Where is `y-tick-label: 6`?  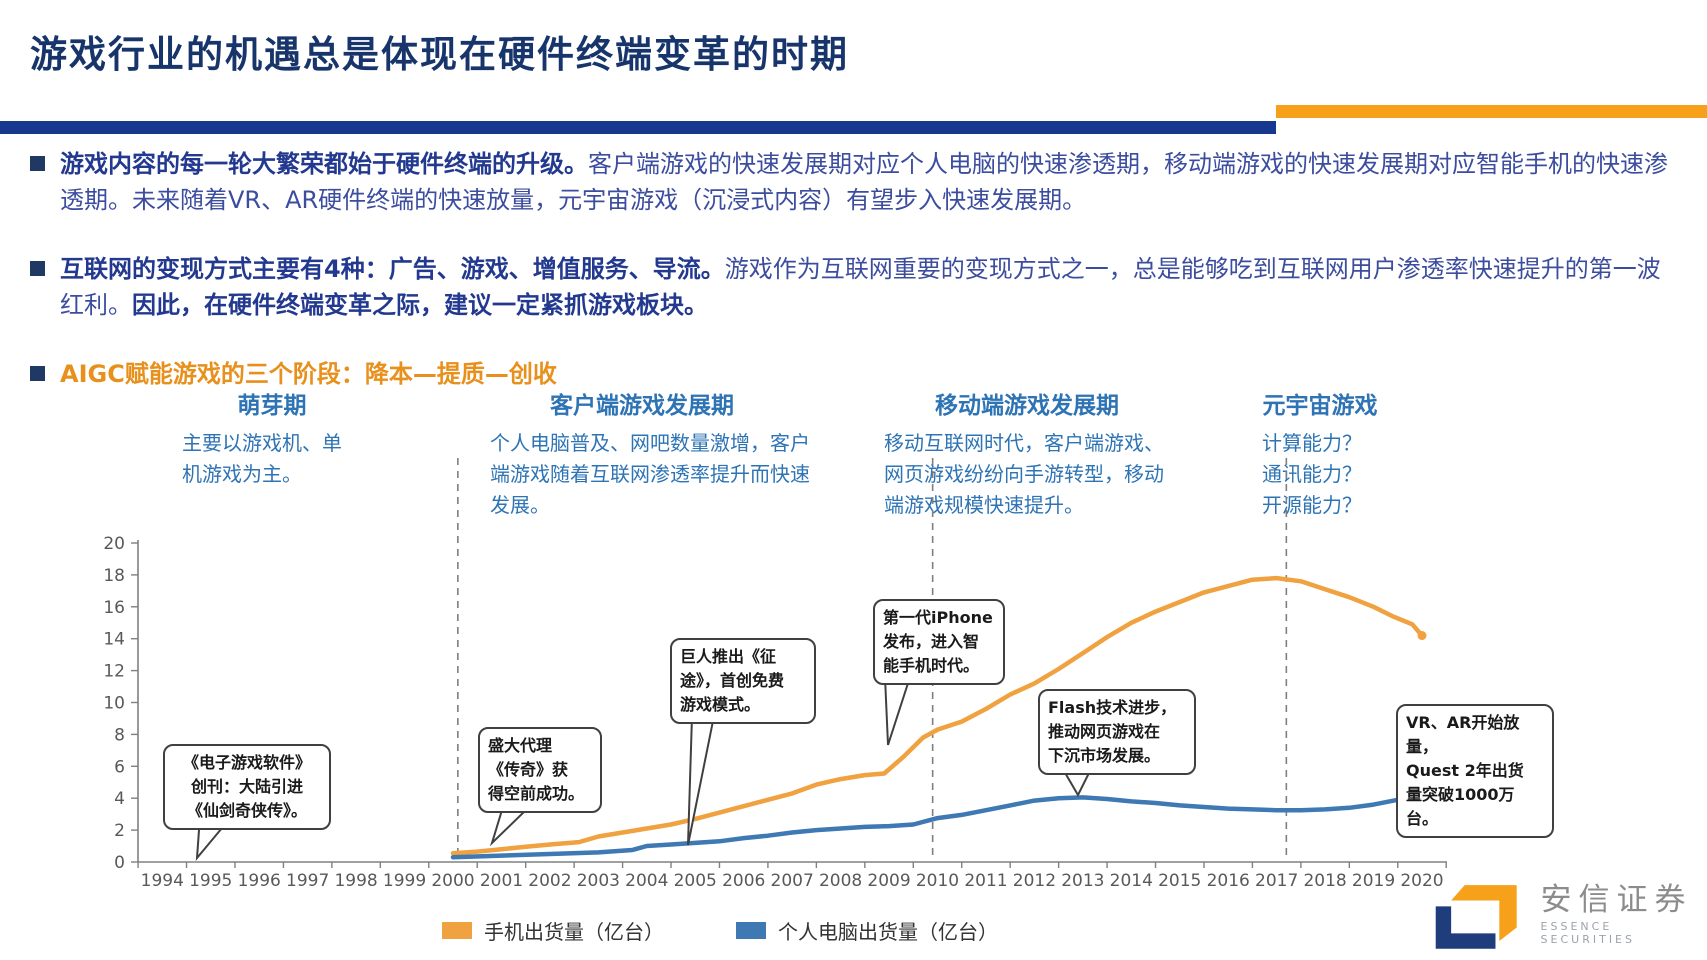
y-tick-label: 6 is located at coordinates (119, 767).